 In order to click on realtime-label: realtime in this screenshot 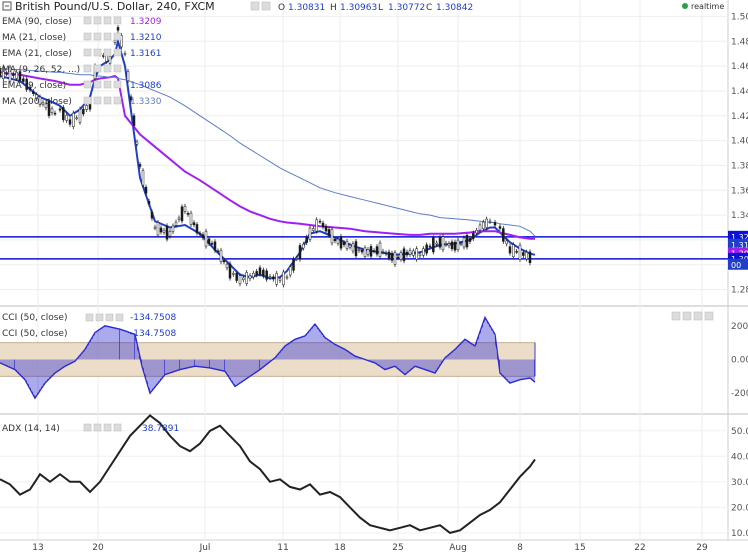, I will do `click(707, 6)`.